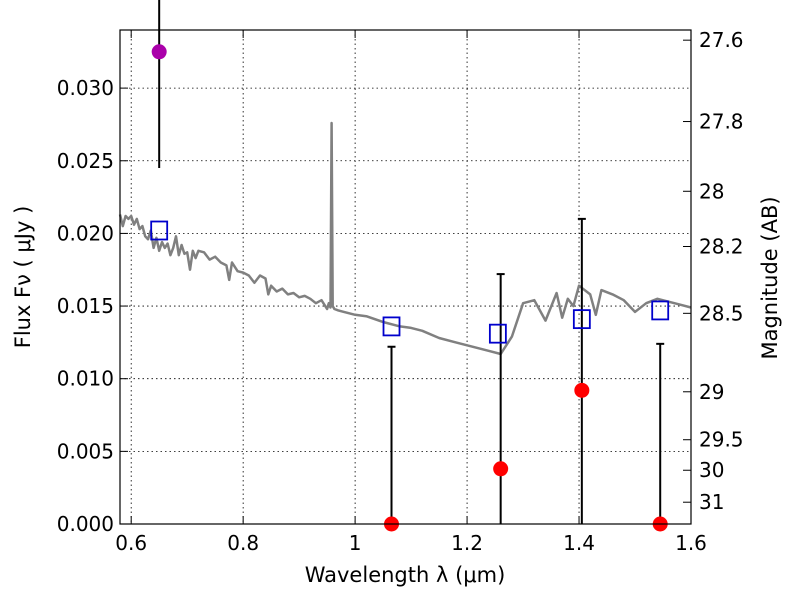 The image size is (800, 600). Describe the element at coordinates (85, 88) in the screenshot. I see `y-tick-label: 0.030` at that location.